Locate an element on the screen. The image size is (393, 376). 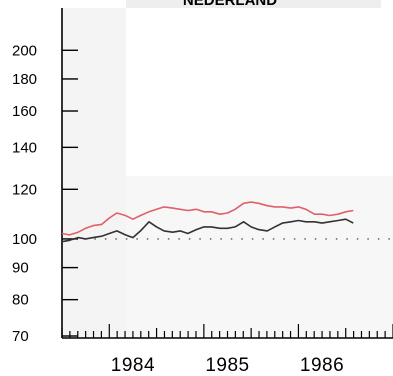
y-tick-label: 180 is located at coordinates (24, 79).